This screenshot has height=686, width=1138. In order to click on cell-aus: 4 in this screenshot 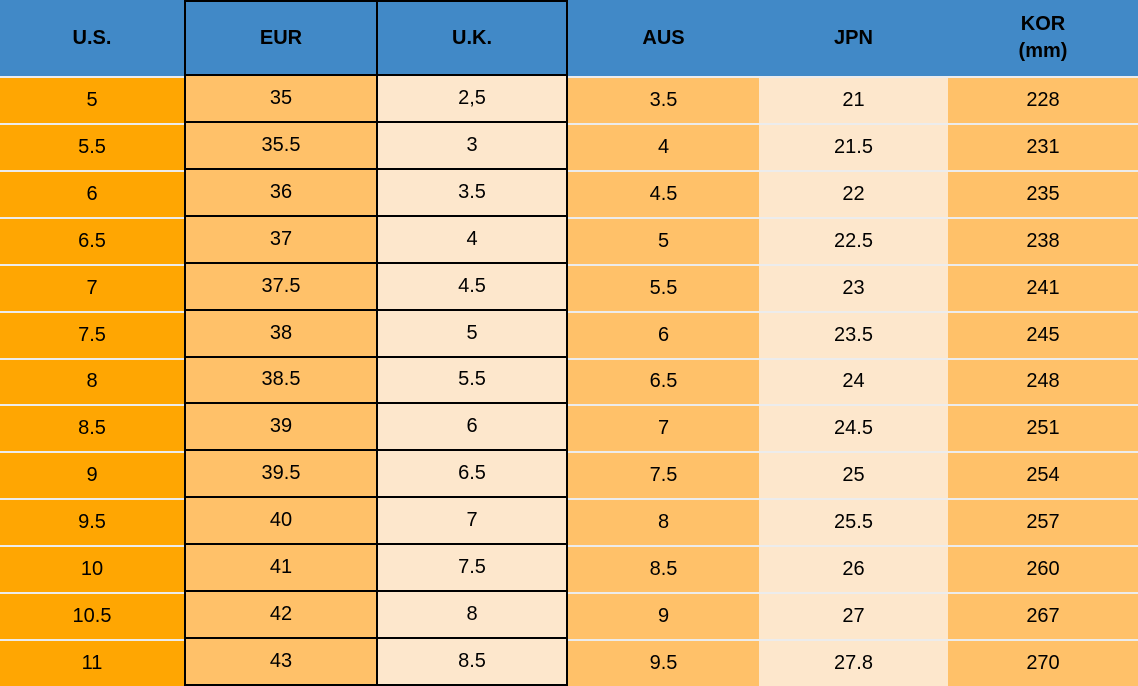, I will do `click(663, 146)`.